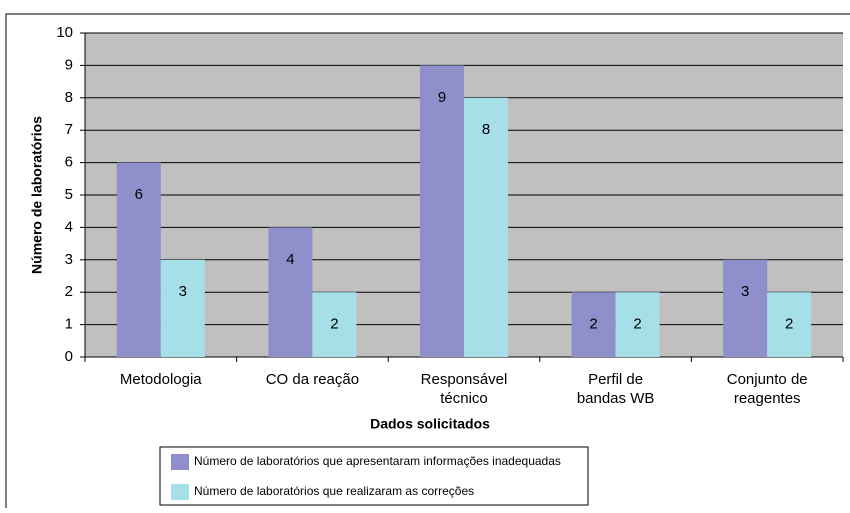 This screenshot has width=850, height=513. Describe the element at coordinates (69, 259) in the screenshot. I see `y-tick-label: 3` at that location.